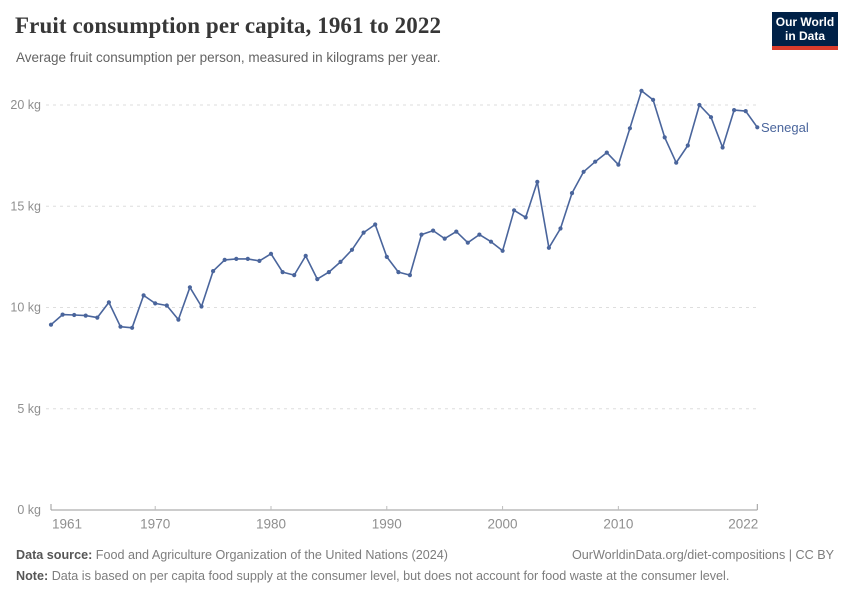 This screenshot has width=850, height=600. I want to click on data-point-1985, so click(328, 272).